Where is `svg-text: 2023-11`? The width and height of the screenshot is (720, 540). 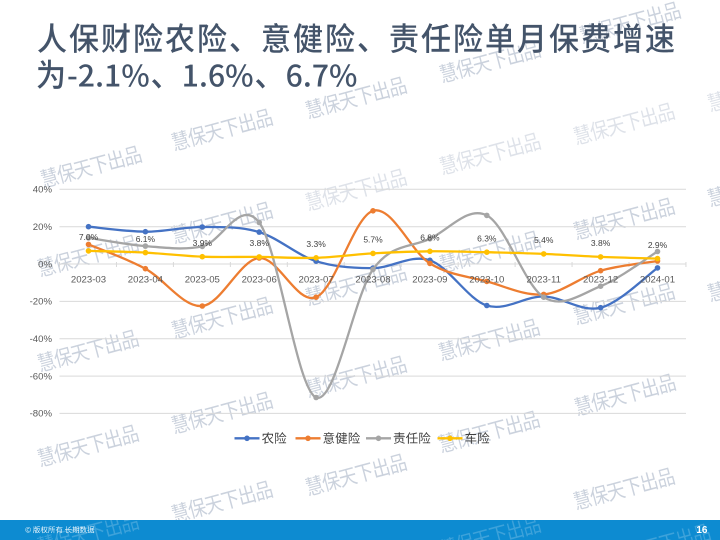 svg-text: 2023-11 is located at coordinates (543, 280).